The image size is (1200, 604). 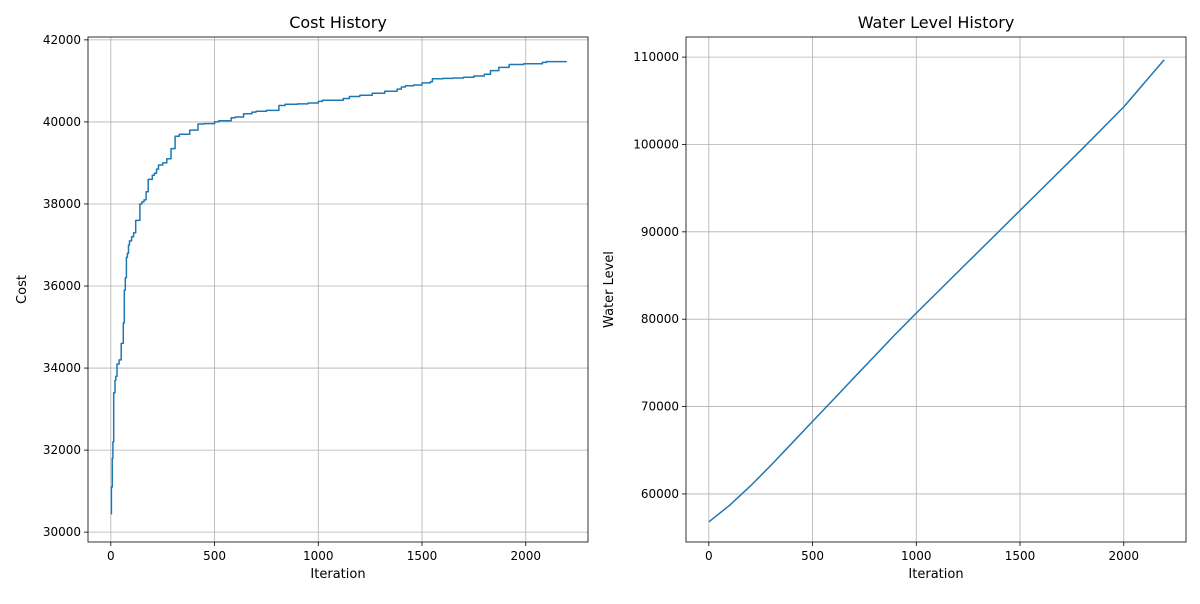 I want to click on y-tick-label: 38000, so click(x=62, y=204).